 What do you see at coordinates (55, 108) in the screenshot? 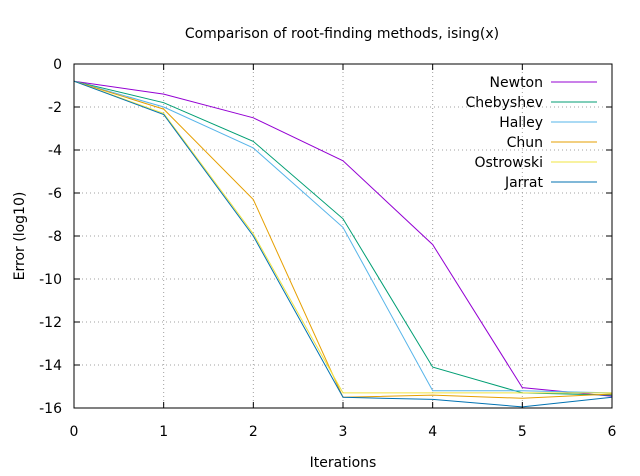
I see `y-tick-label: -2` at bounding box center [55, 108].